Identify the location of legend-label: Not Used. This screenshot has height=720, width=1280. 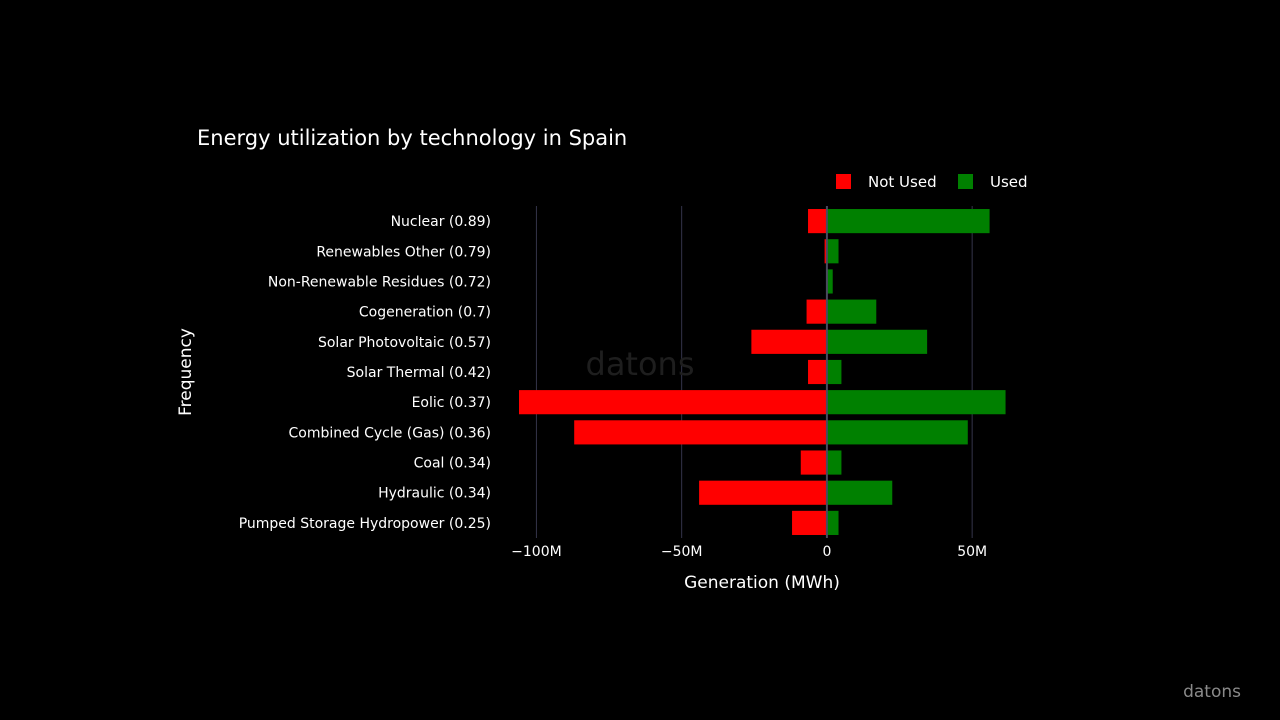
(902, 182).